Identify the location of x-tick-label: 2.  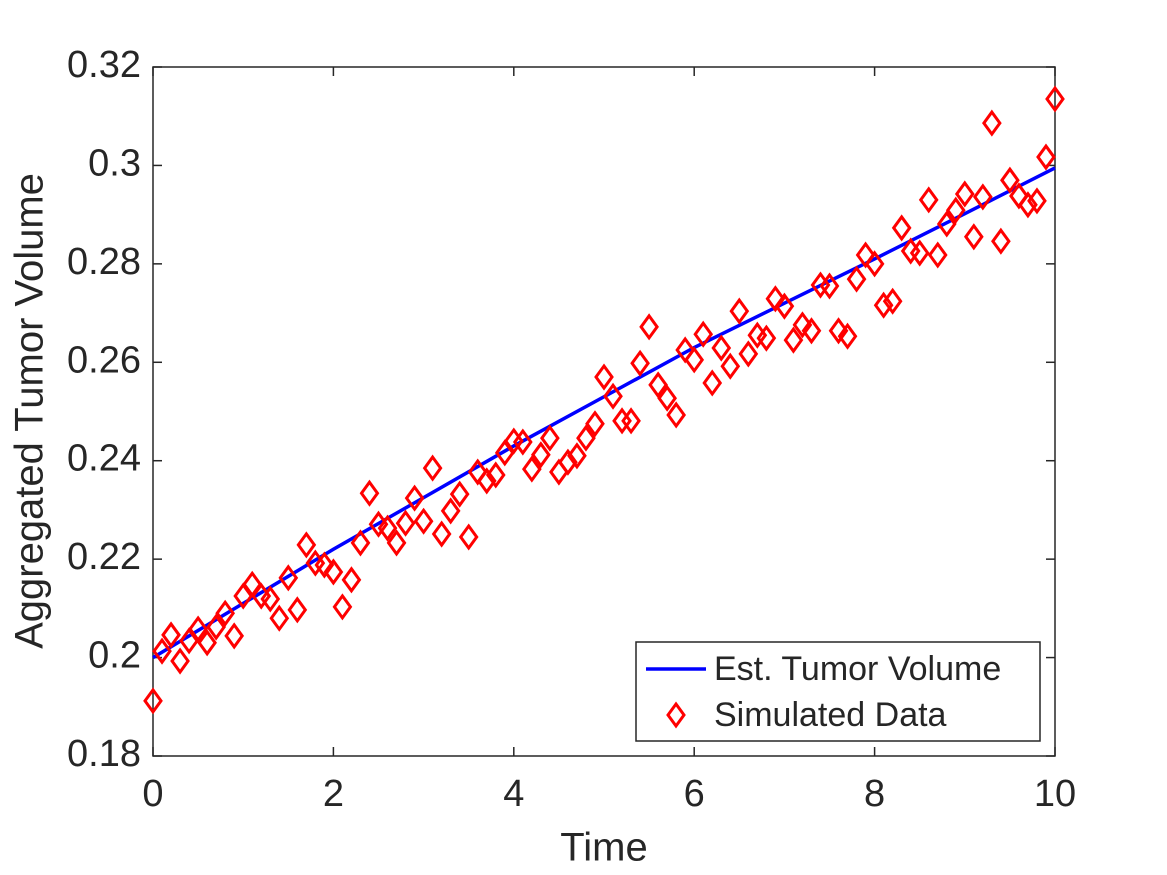
(333, 794).